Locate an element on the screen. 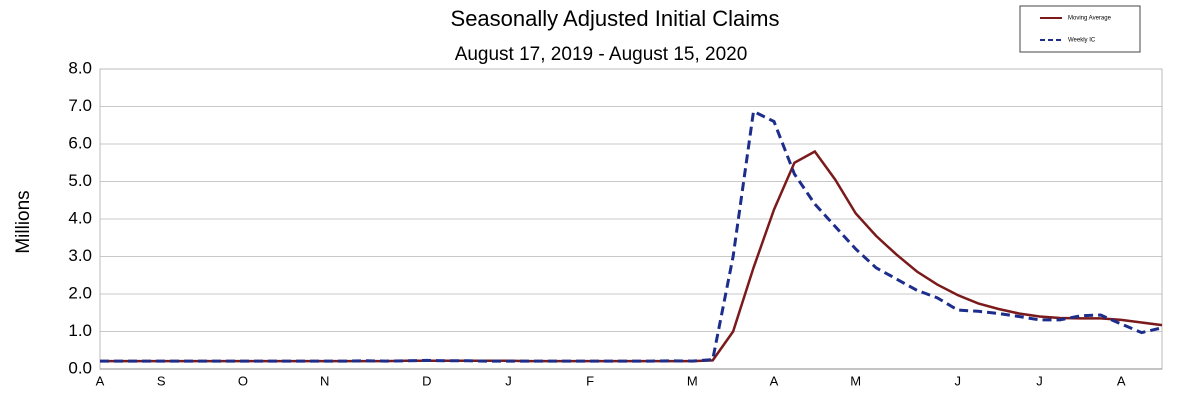  y-tick-label: 0.0 is located at coordinates (80, 367).